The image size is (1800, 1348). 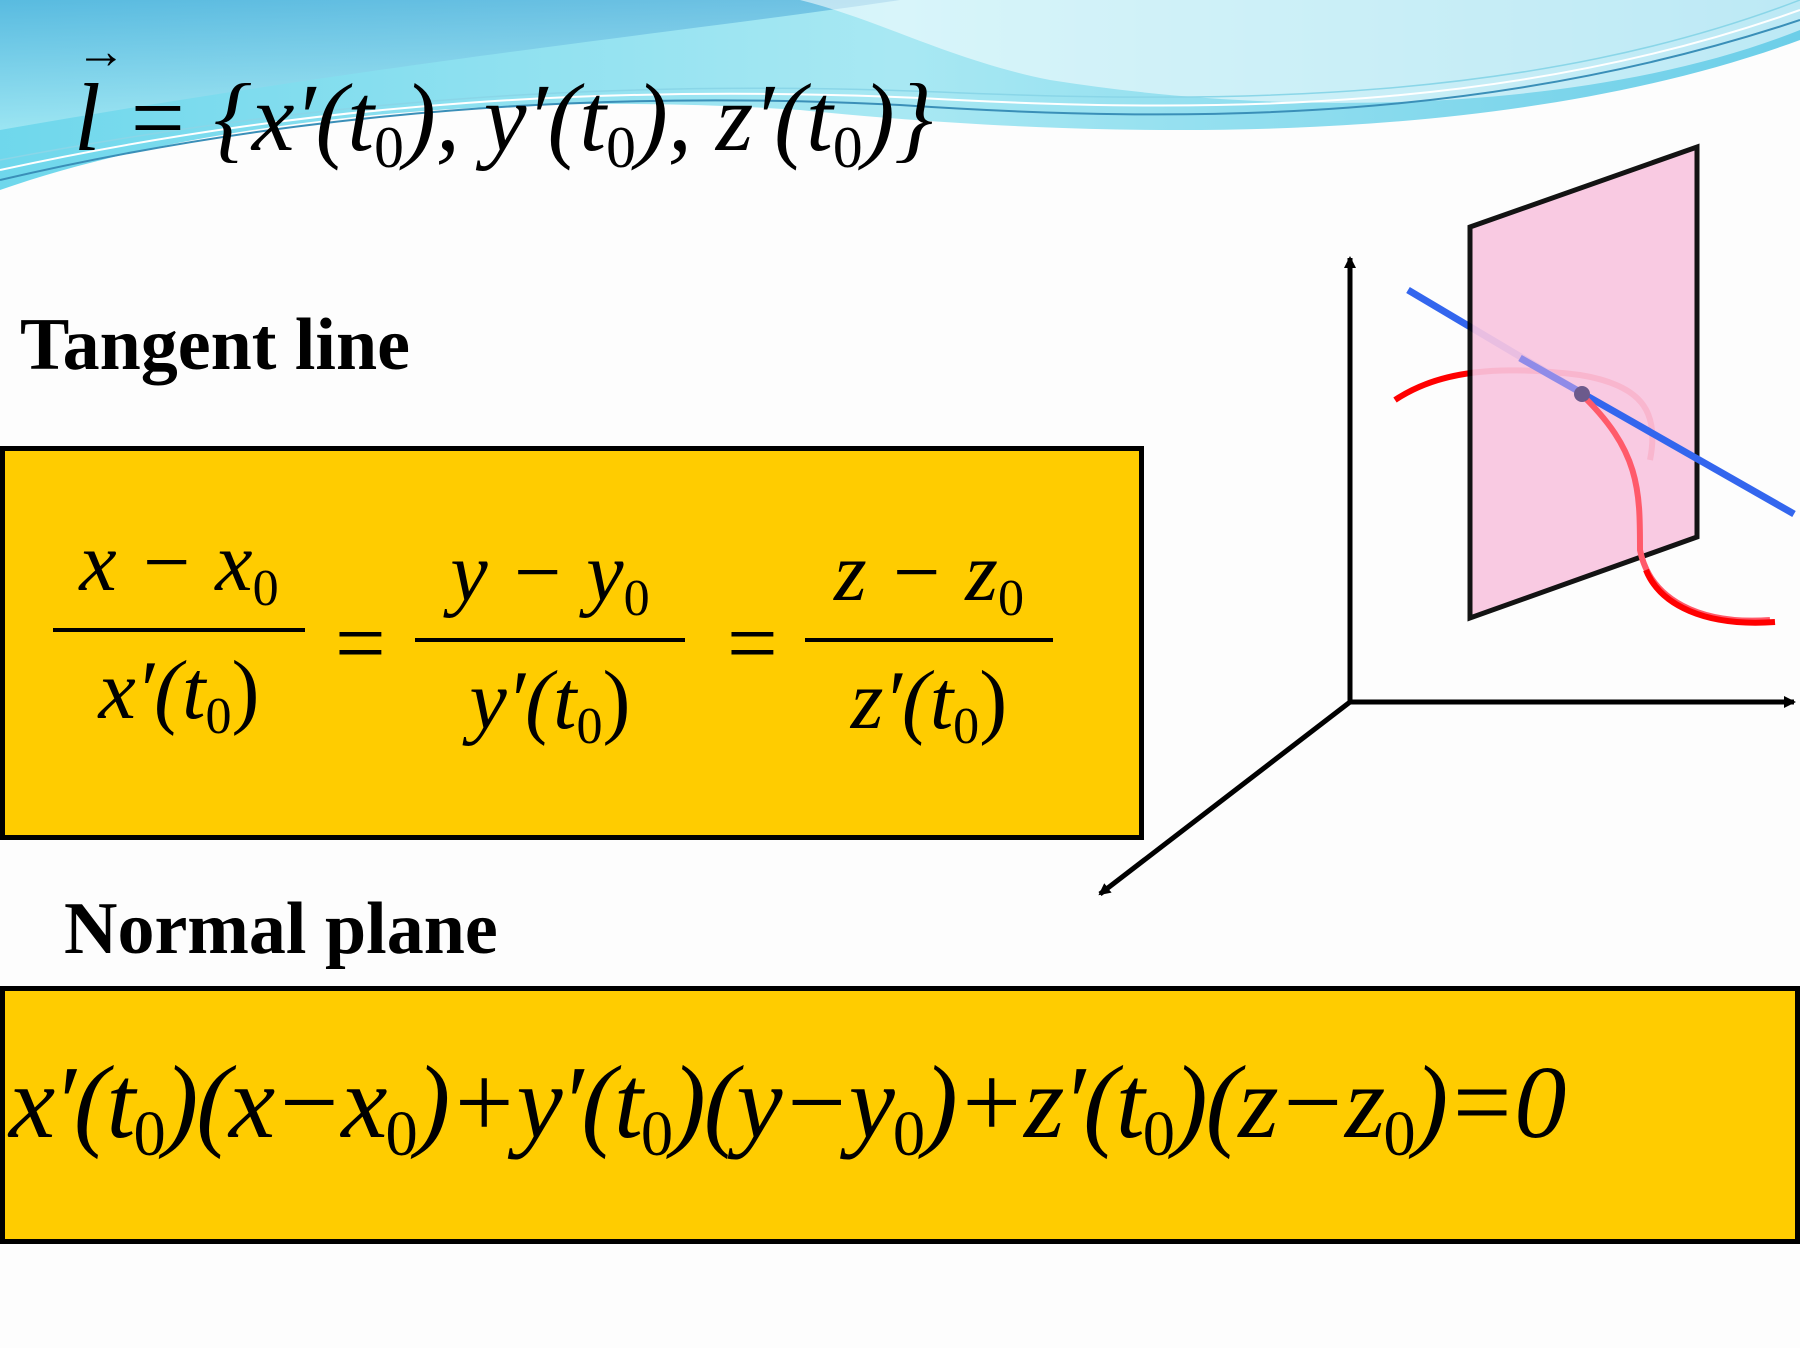 I want to click on tangent-fraction-z: z − z0 z′(t0), so click(x=929, y=661).